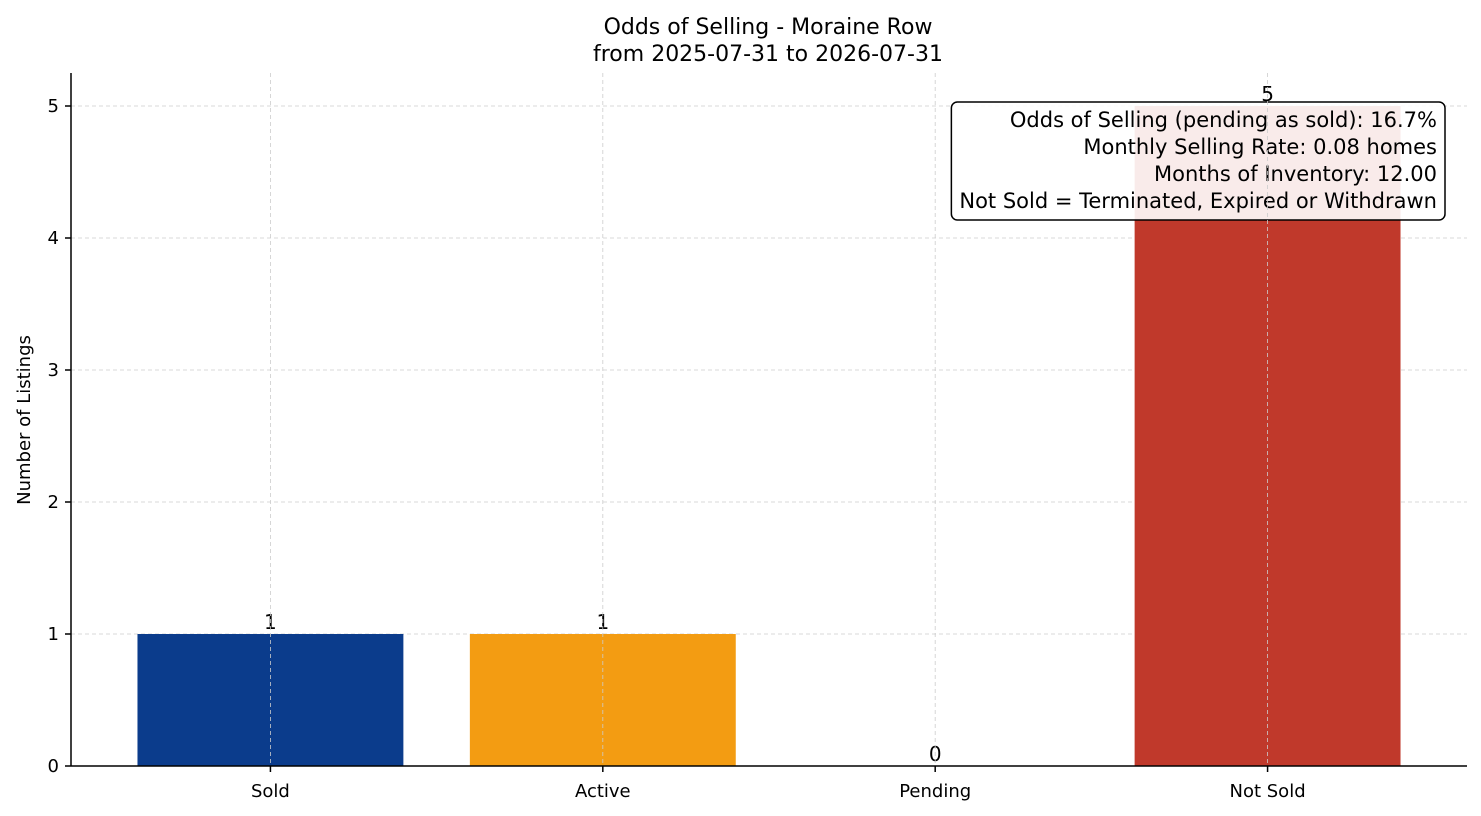 This screenshot has width=1481, height=816. What do you see at coordinates (53, 238) in the screenshot?
I see `y-tick-label: 4` at bounding box center [53, 238].